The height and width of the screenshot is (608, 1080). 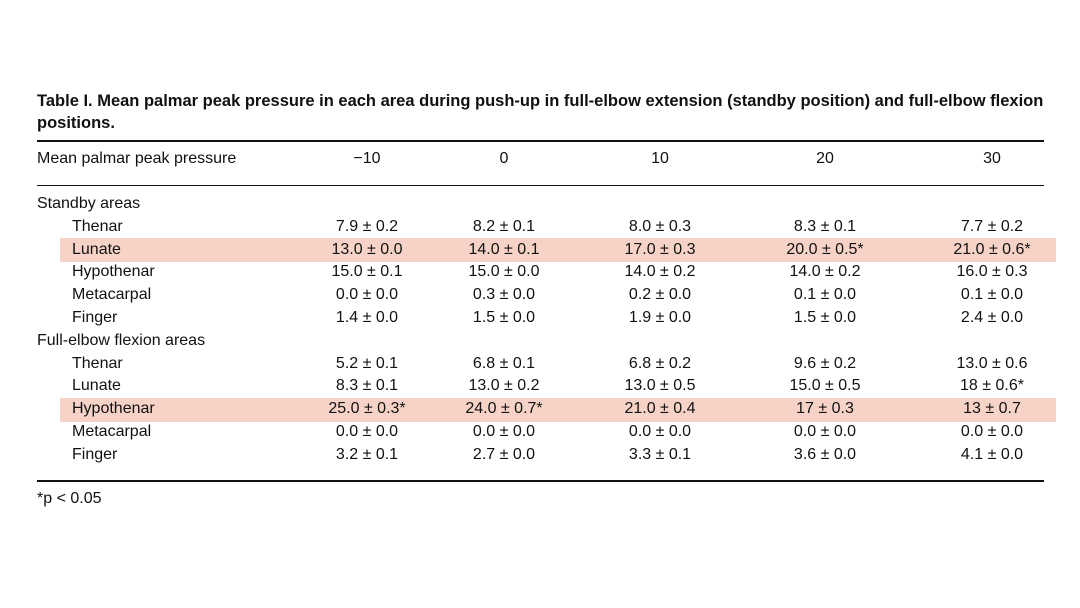 I want to click on section-title: Standby areas, so click(x=89, y=203).